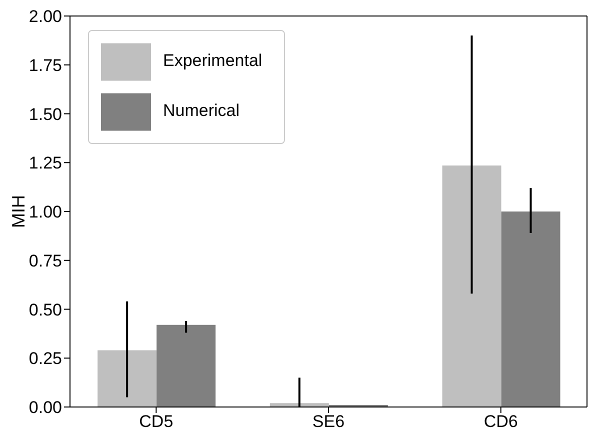  Describe the element at coordinates (328, 422) in the screenshot. I see `x-tick-label: SE6` at that location.